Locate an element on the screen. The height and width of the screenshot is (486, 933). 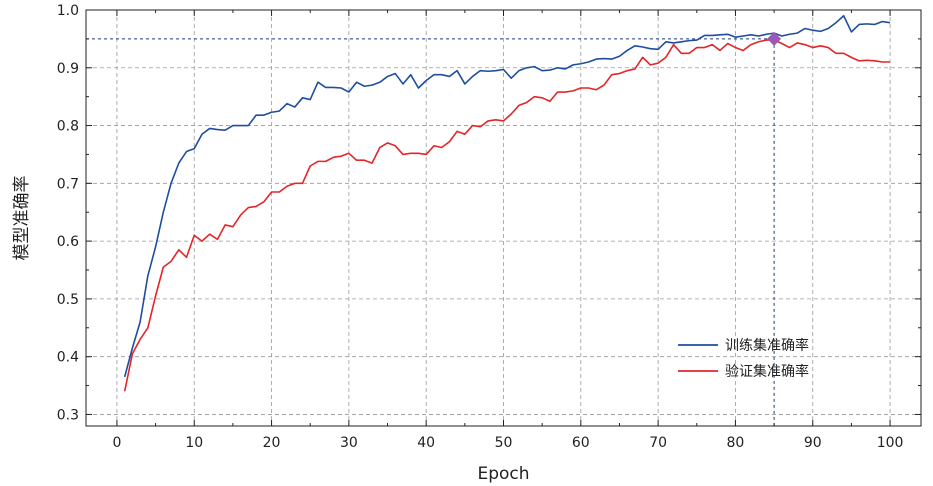
x-tick-label: 20 is located at coordinates (272, 443).